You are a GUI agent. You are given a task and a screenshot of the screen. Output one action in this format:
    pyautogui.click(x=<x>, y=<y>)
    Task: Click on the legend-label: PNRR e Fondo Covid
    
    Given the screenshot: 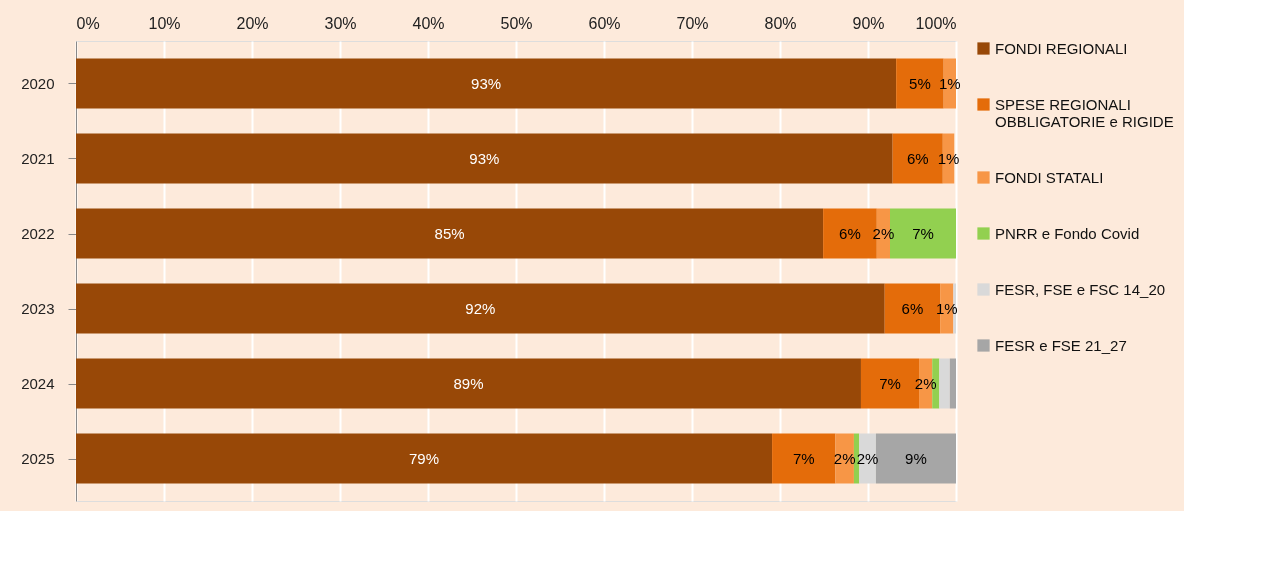 What is the action you would take?
    pyautogui.click(x=1067, y=233)
    